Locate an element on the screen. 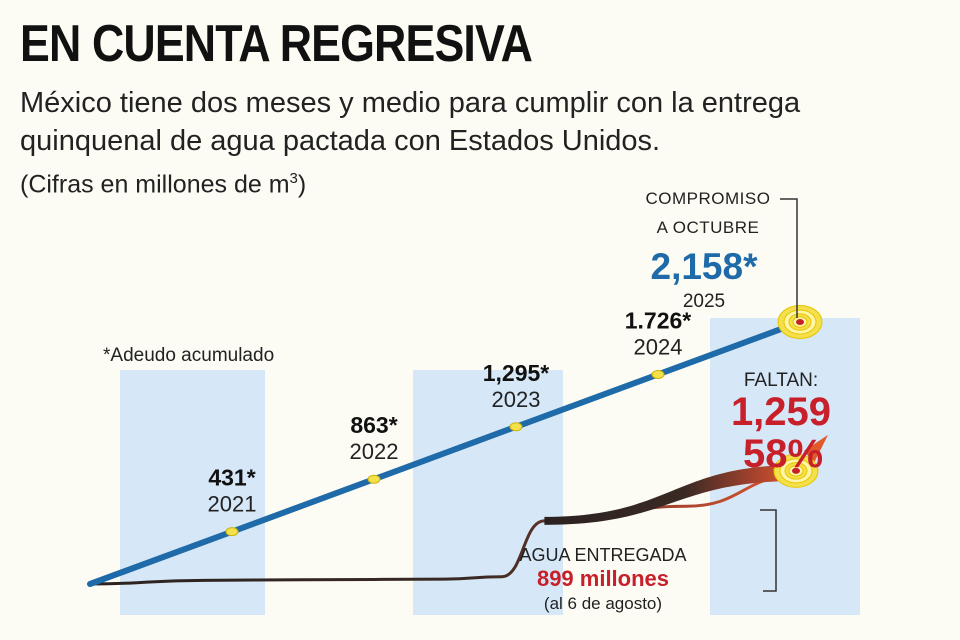 This screenshot has width=960, height=640. delivered-label: AGUA ENTREGADA is located at coordinates (602, 555).